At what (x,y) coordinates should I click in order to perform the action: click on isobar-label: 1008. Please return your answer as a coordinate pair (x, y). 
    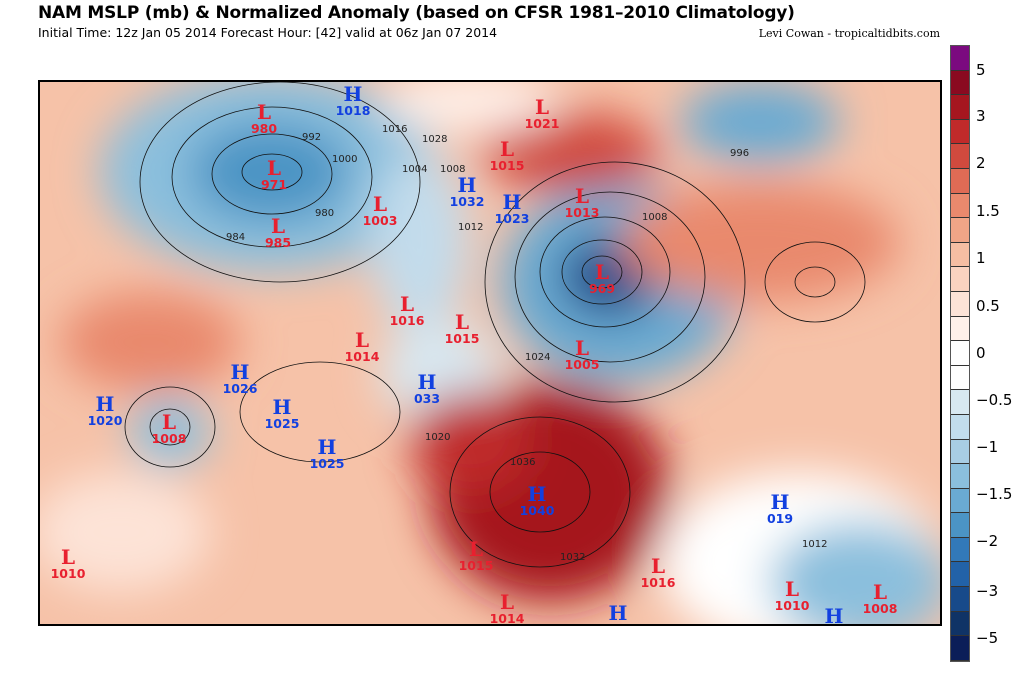
    Looking at the image, I should click on (655, 217).